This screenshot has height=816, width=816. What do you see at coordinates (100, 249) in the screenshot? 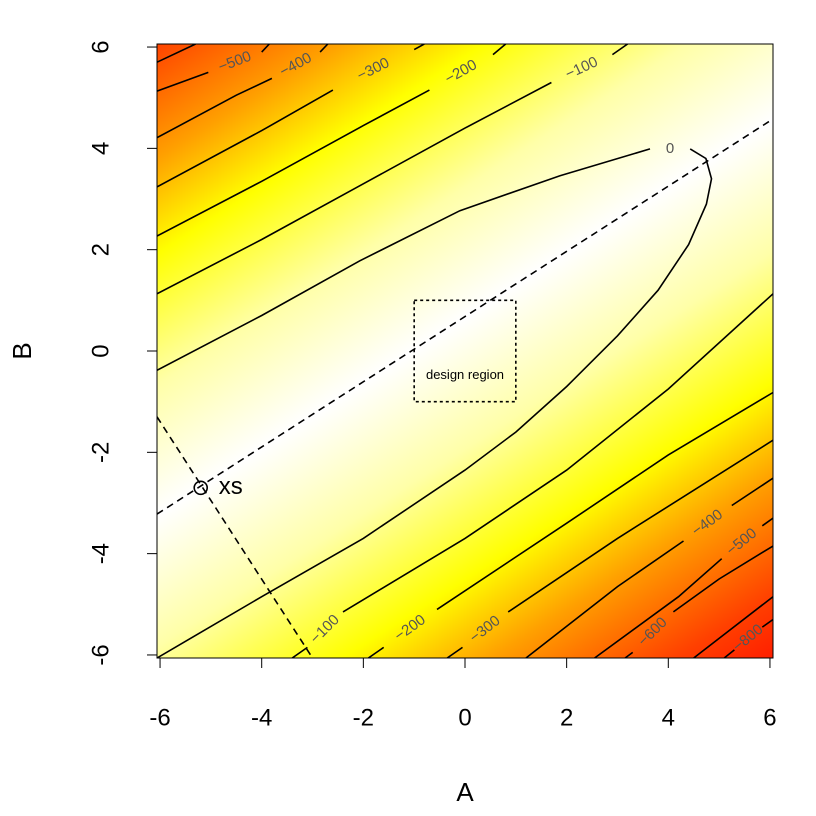
I see `y-tick-label: 2` at bounding box center [100, 249].